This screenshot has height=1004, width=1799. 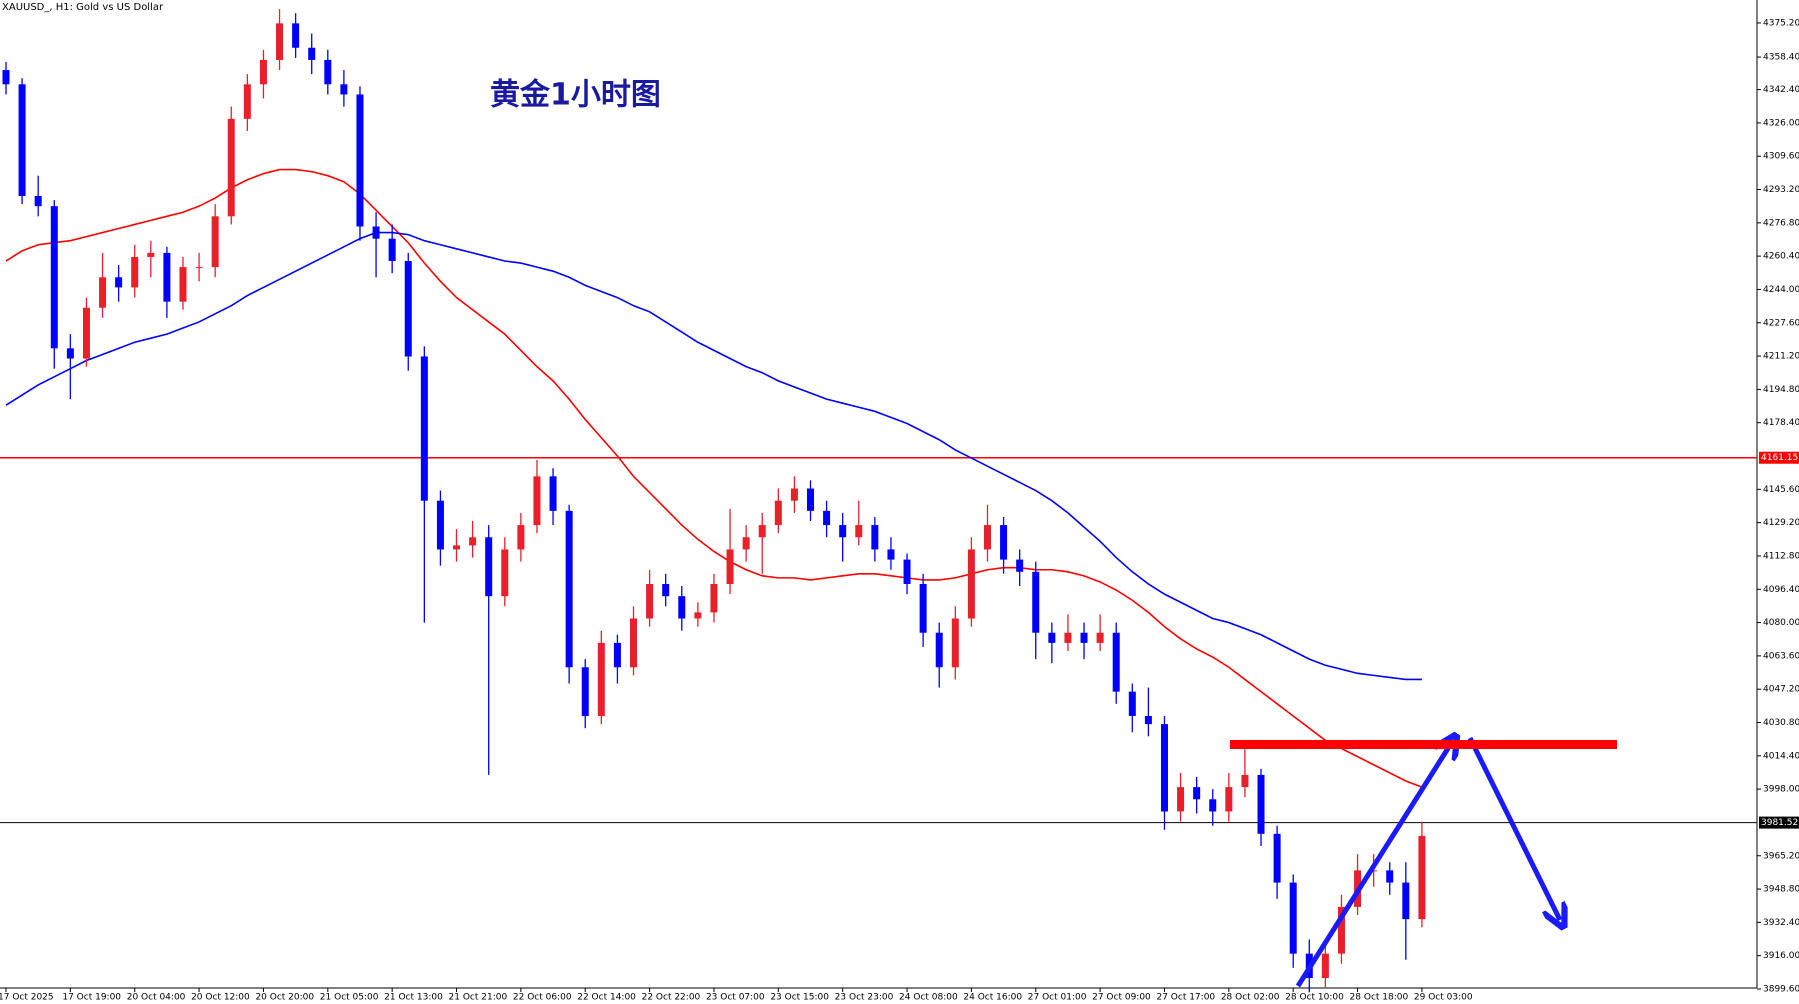 What do you see at coordinates (1781, 157) in the screenshot?
I see `y-tick-label: 4309.60` at bounding box center [1781, 157].